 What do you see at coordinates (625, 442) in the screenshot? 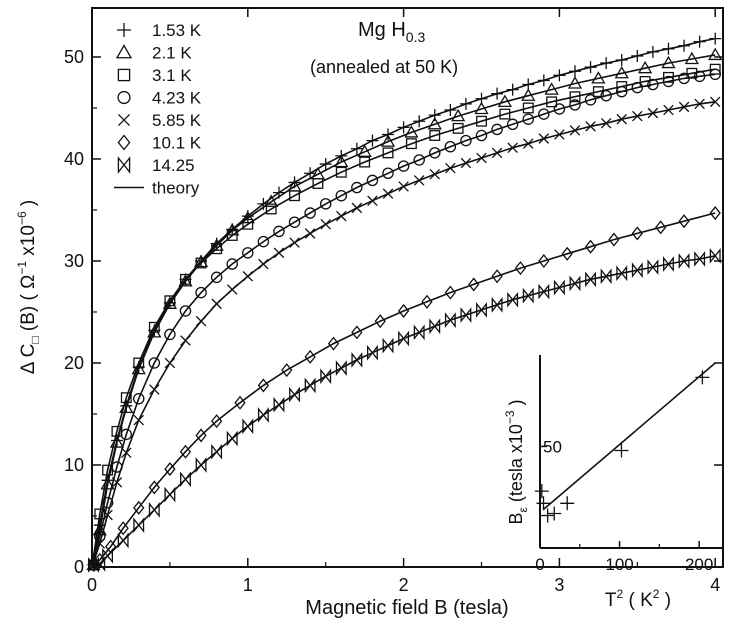
I see `inset-data-points` at bounding box center [625, 442].